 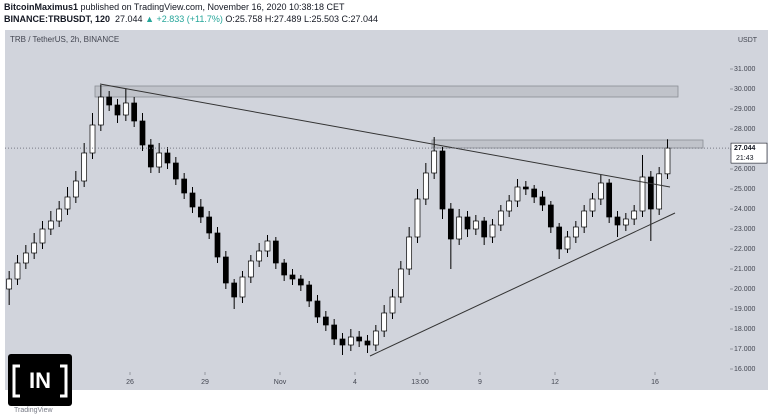 I want to click on ascending-trendline, so click(x=522, y=284).